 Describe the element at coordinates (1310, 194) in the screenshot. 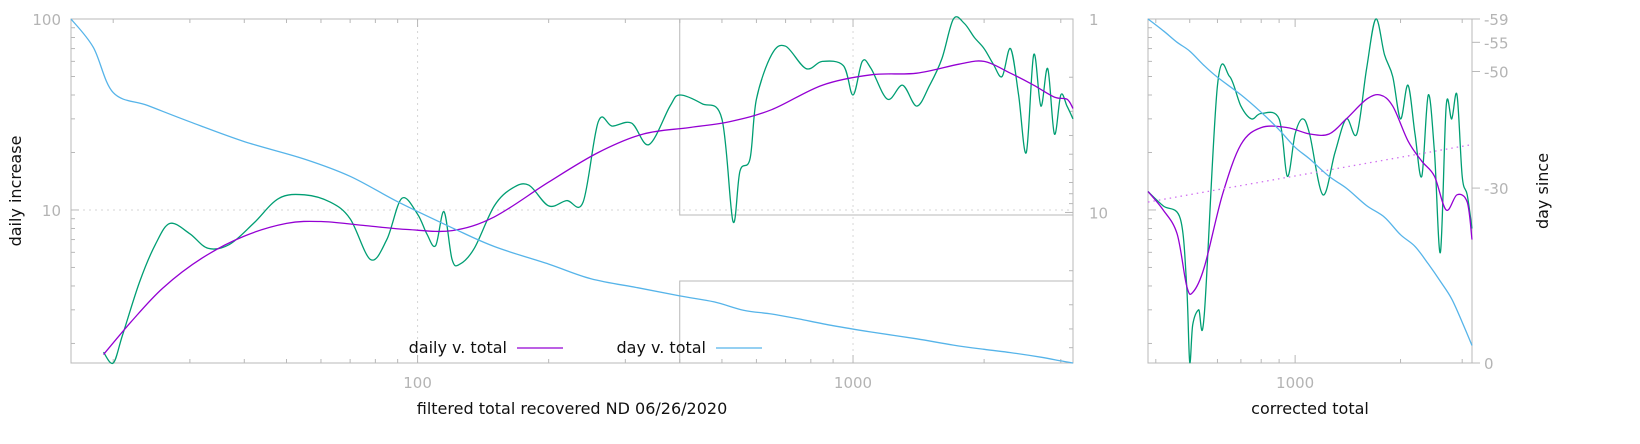

I see `side-series-daily-smoothed` at that location.